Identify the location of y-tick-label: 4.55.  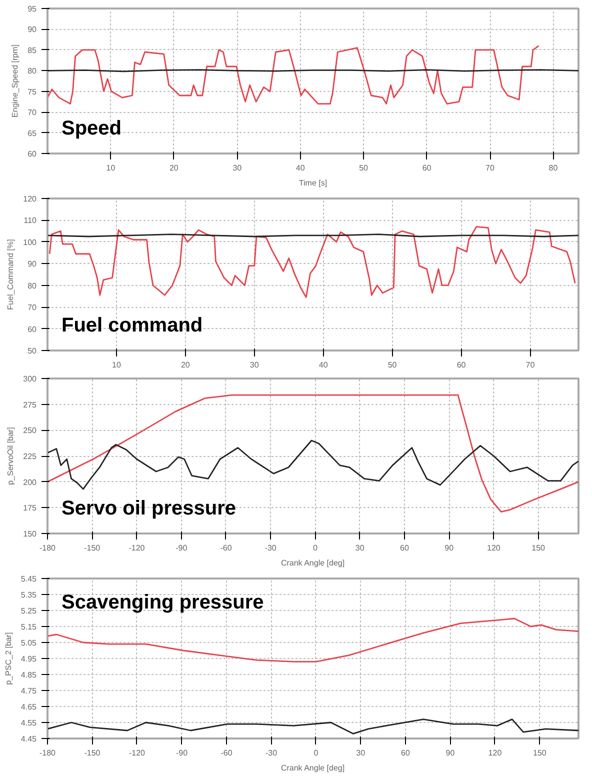
(29, 723).